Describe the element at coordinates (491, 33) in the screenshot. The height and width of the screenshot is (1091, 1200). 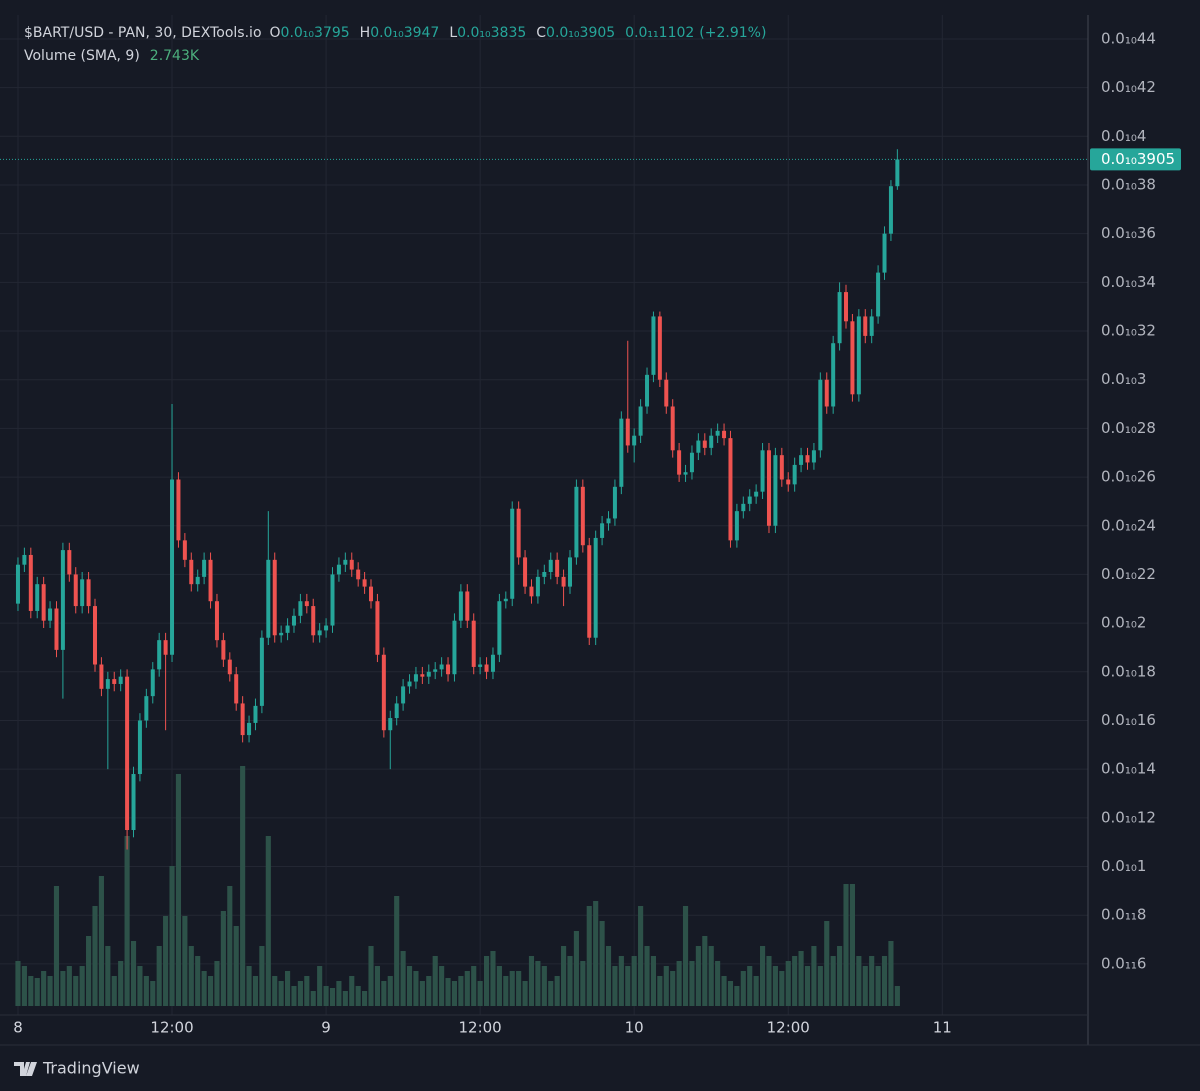
I see `ohlc-value: 0.0₁₀3835` at that location.